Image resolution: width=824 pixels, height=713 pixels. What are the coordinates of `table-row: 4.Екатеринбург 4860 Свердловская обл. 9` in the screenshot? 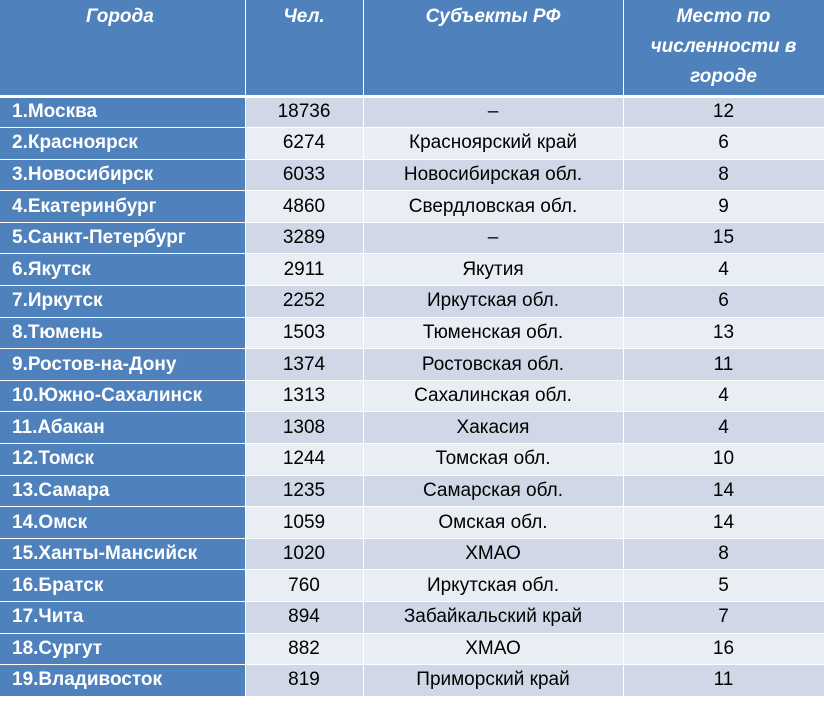 It's located at (412, 206).